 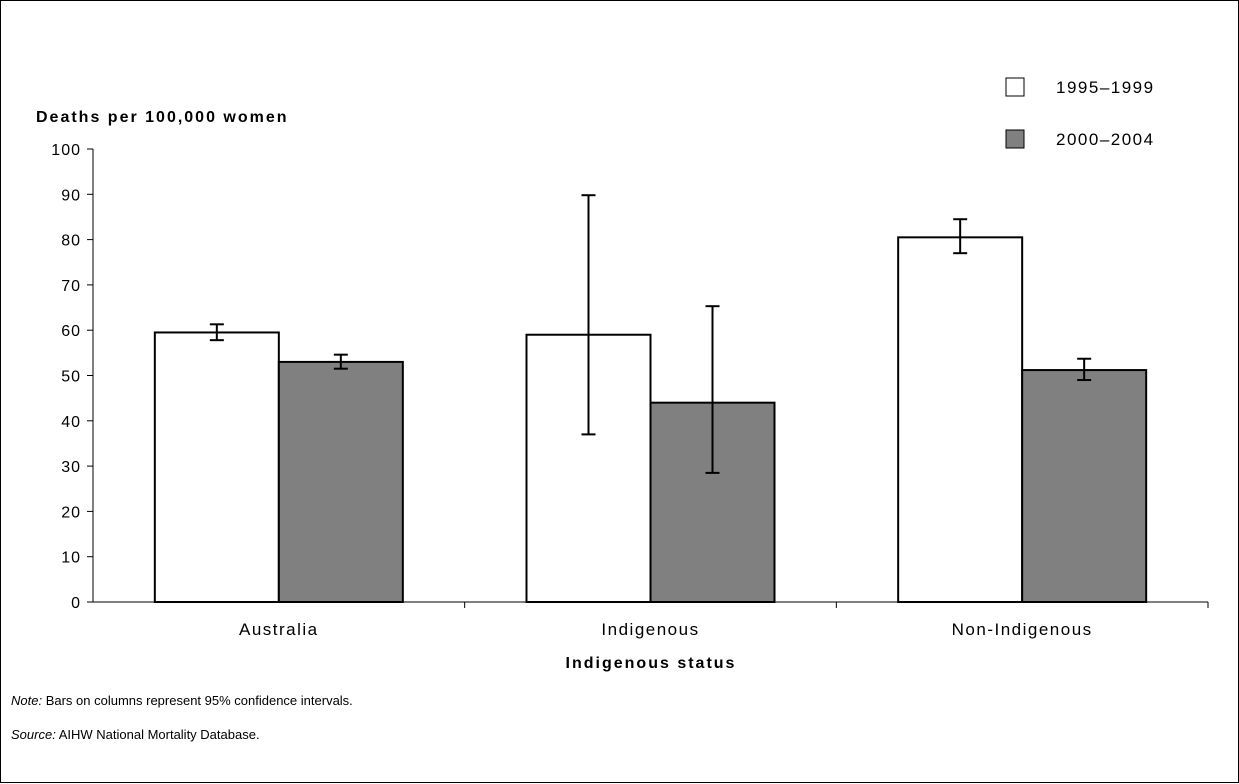 I want to click on x-tick-label: Australia, so click(x=279, y=629).